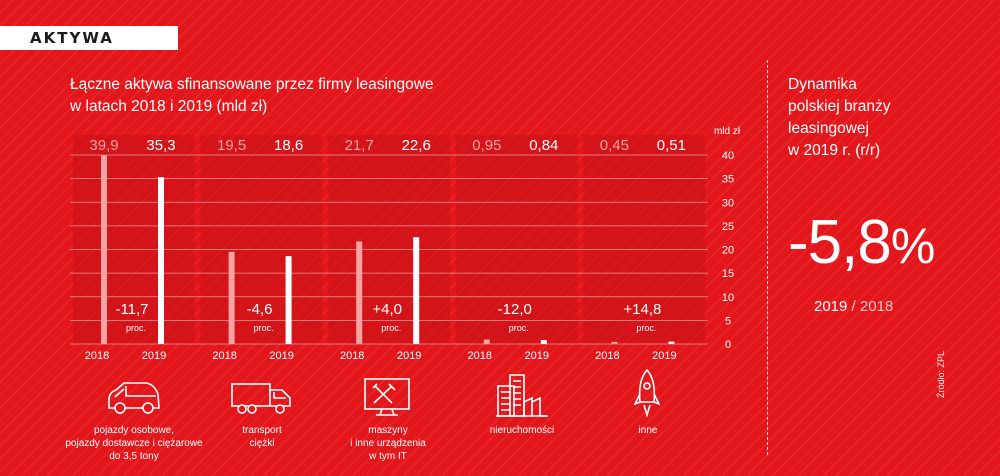  What do you see at coordinates (912, 246) in the screenshot?
I see `dynamics-unit: %` at bounding box center [912, 246].